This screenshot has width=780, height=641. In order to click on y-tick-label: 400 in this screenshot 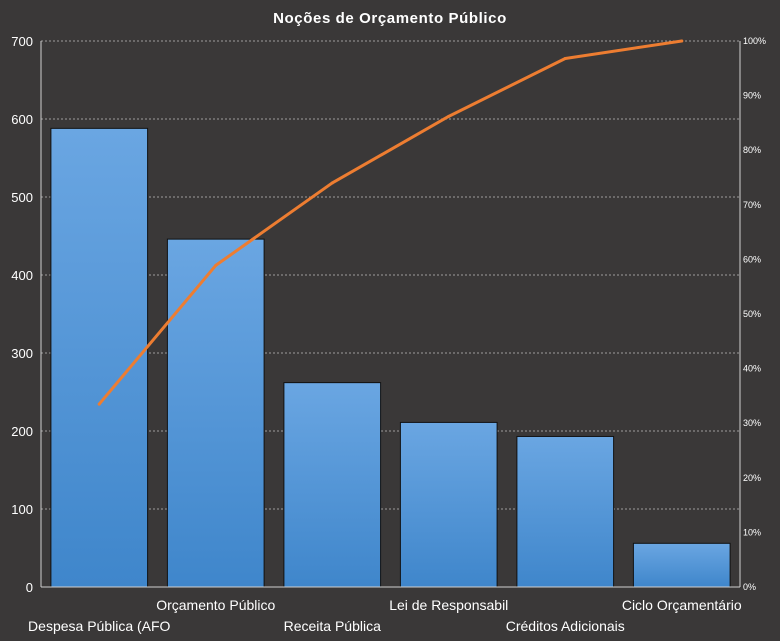, I will do `click(22, 275)`.